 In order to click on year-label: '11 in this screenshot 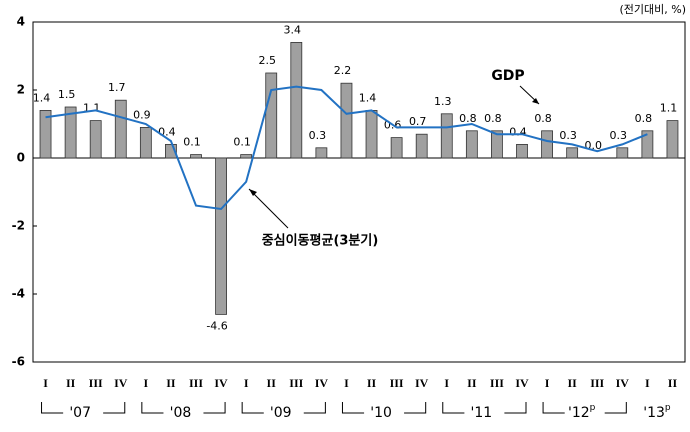, I will do `click(482, 413)`.